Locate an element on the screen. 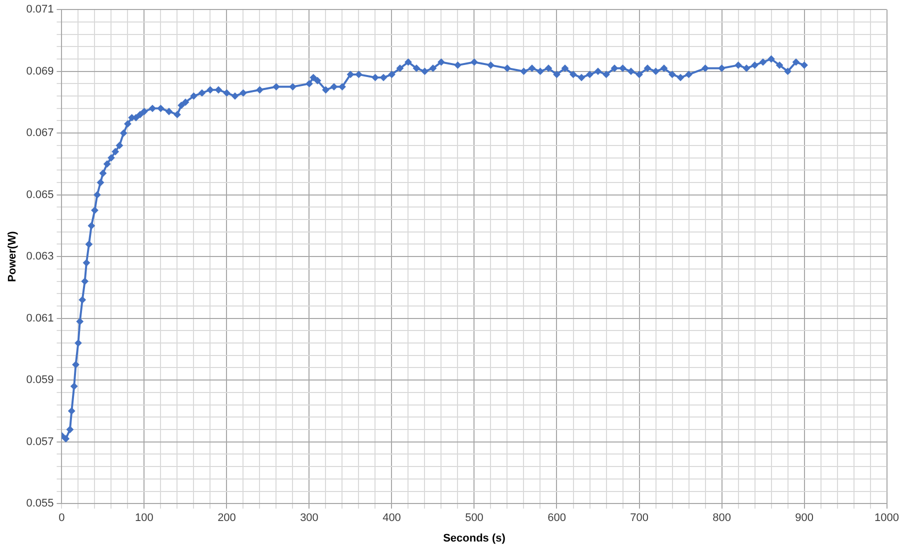 This screenshot has height=551, width=902. x-tick-label: 300 is located at coordinates (309, 518).